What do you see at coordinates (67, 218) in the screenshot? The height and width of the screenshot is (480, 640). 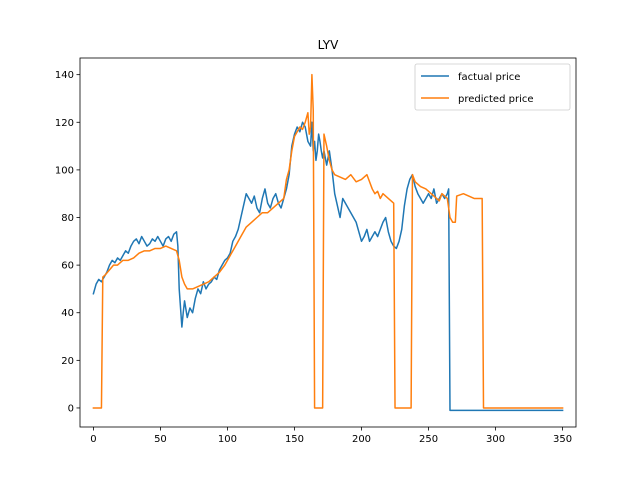 I see `y-tick-label: 80` at bounding box center [67, 218].